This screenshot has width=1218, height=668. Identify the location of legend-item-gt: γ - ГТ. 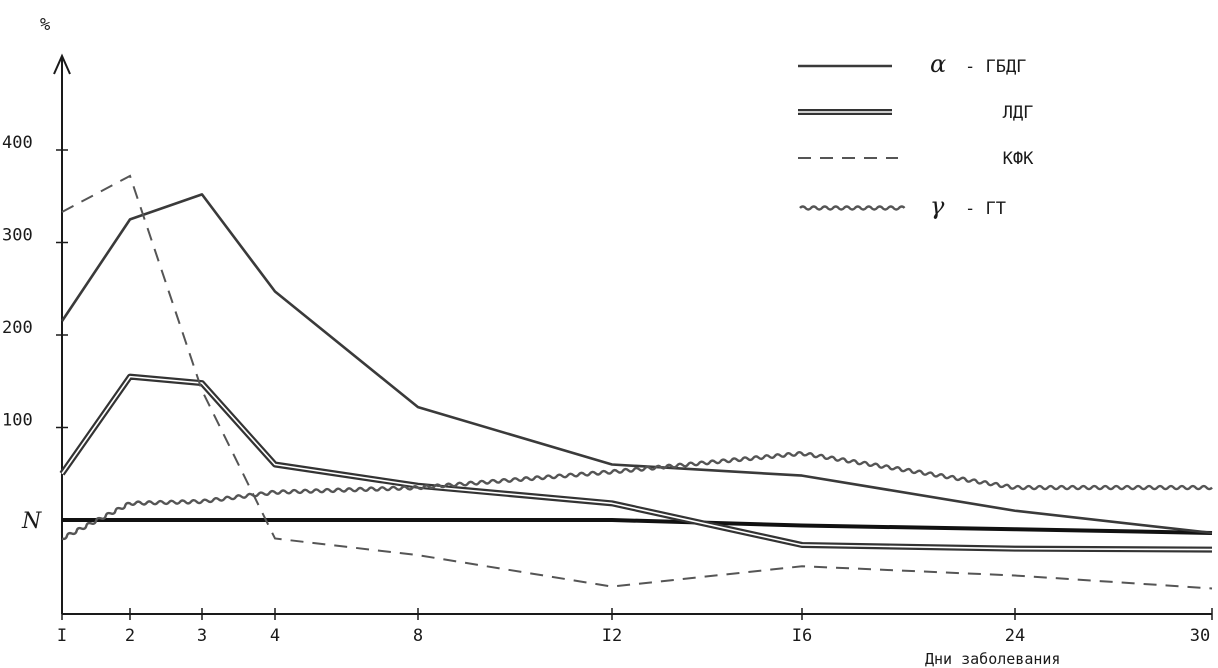
(902, 206).